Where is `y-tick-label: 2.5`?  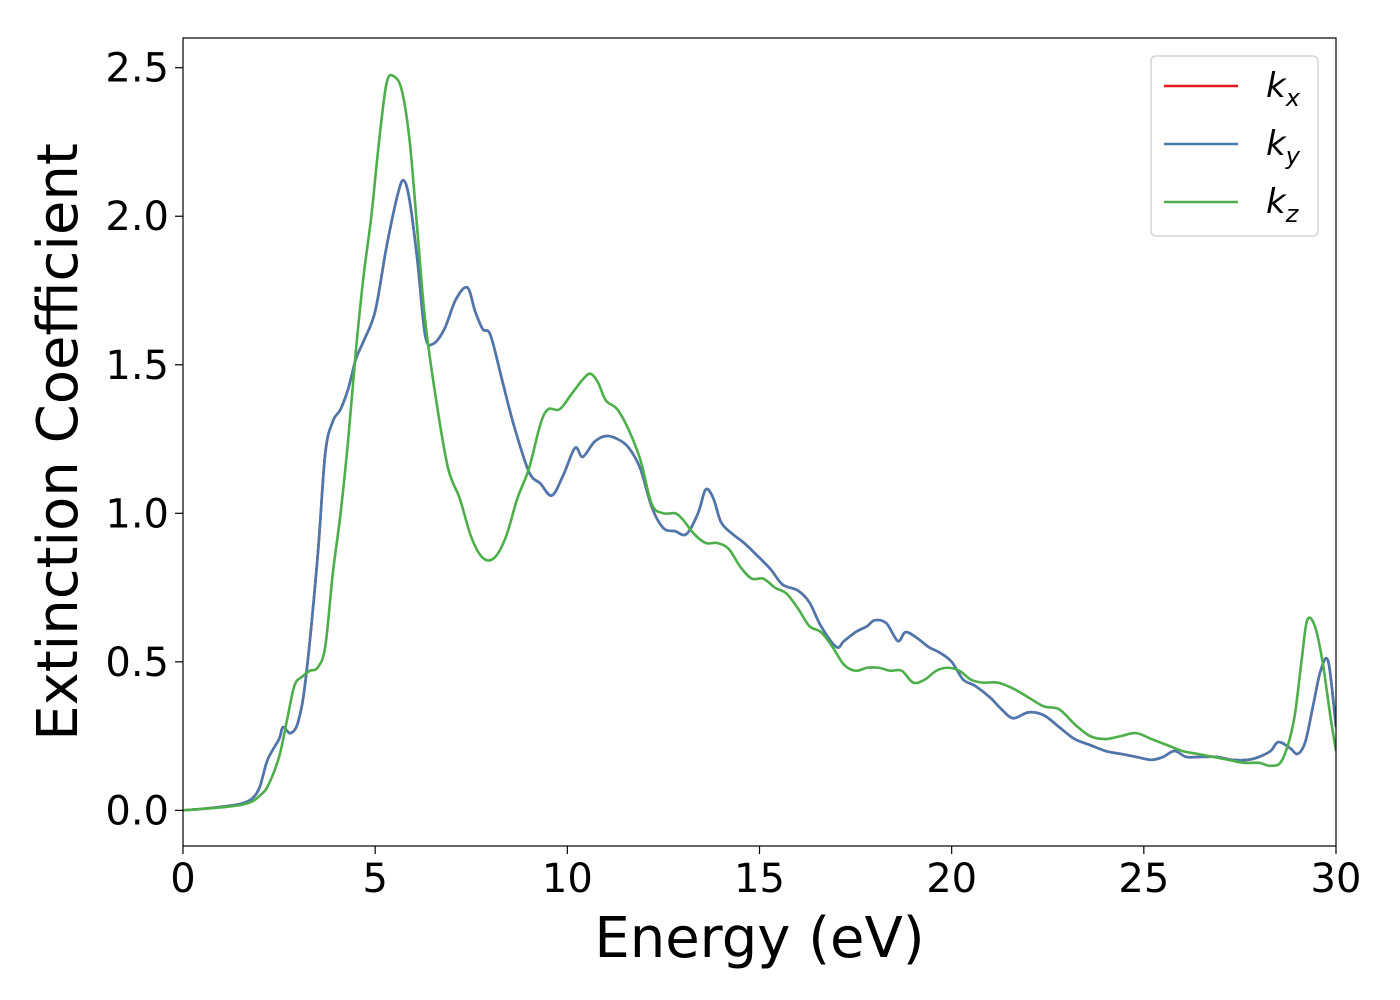 y-tick-label: 2.5 is located at coordinates (137, 69).